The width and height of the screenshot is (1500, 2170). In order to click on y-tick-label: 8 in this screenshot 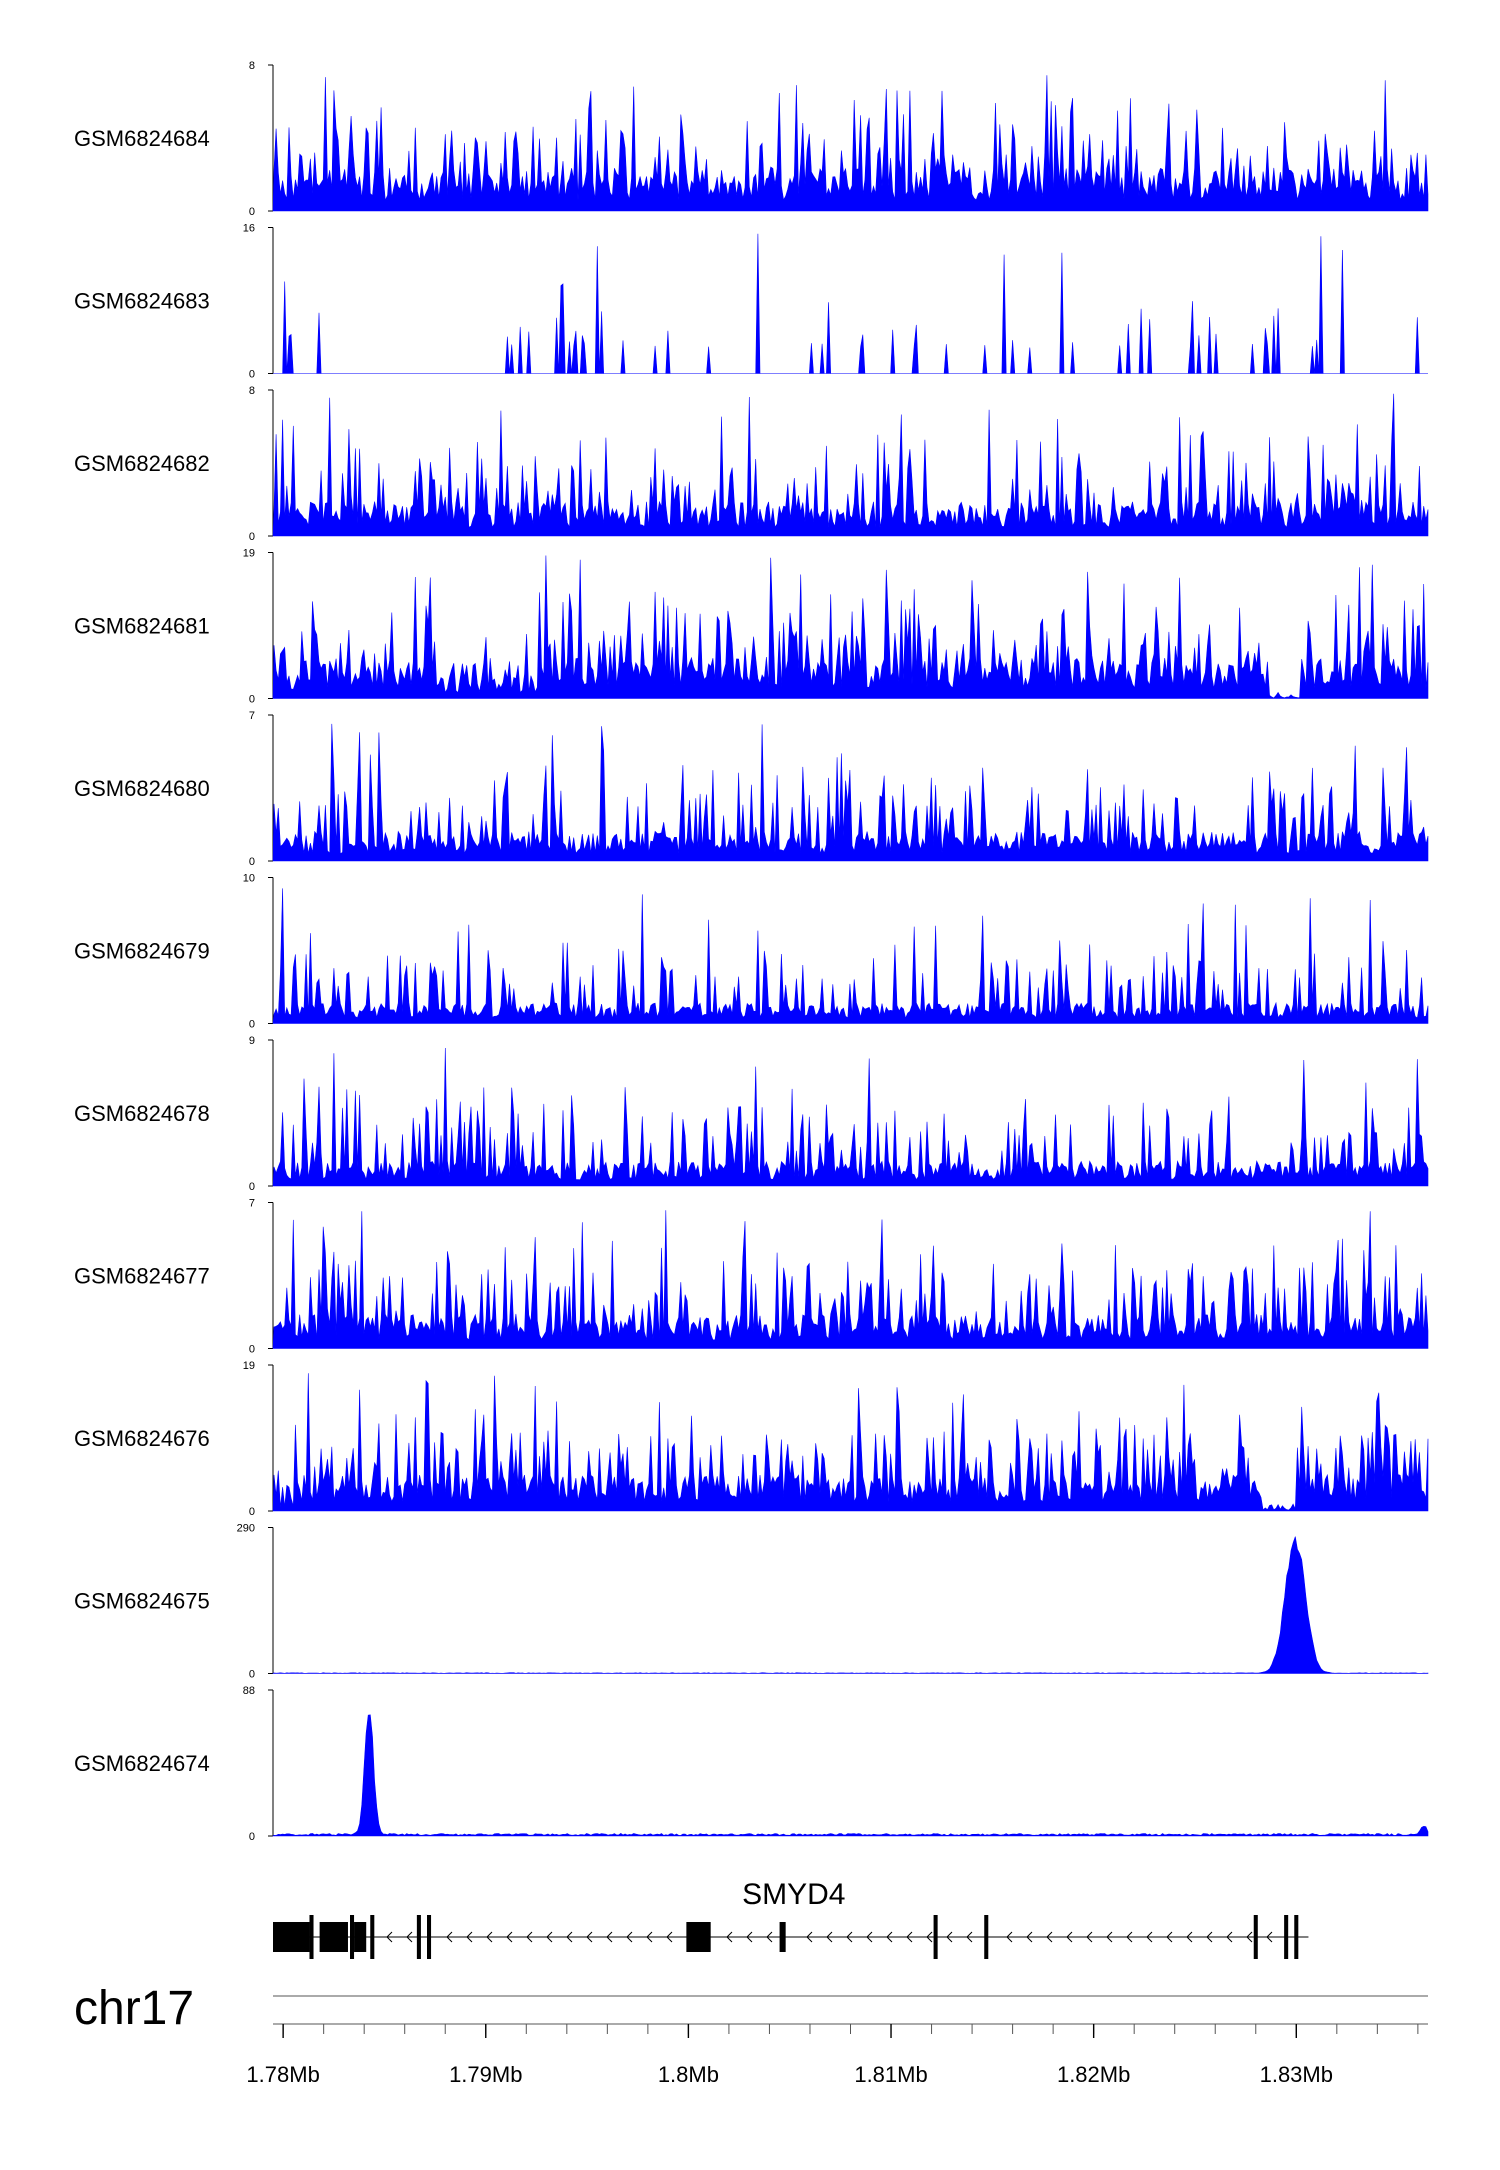, I will do `click(252, 66)`.